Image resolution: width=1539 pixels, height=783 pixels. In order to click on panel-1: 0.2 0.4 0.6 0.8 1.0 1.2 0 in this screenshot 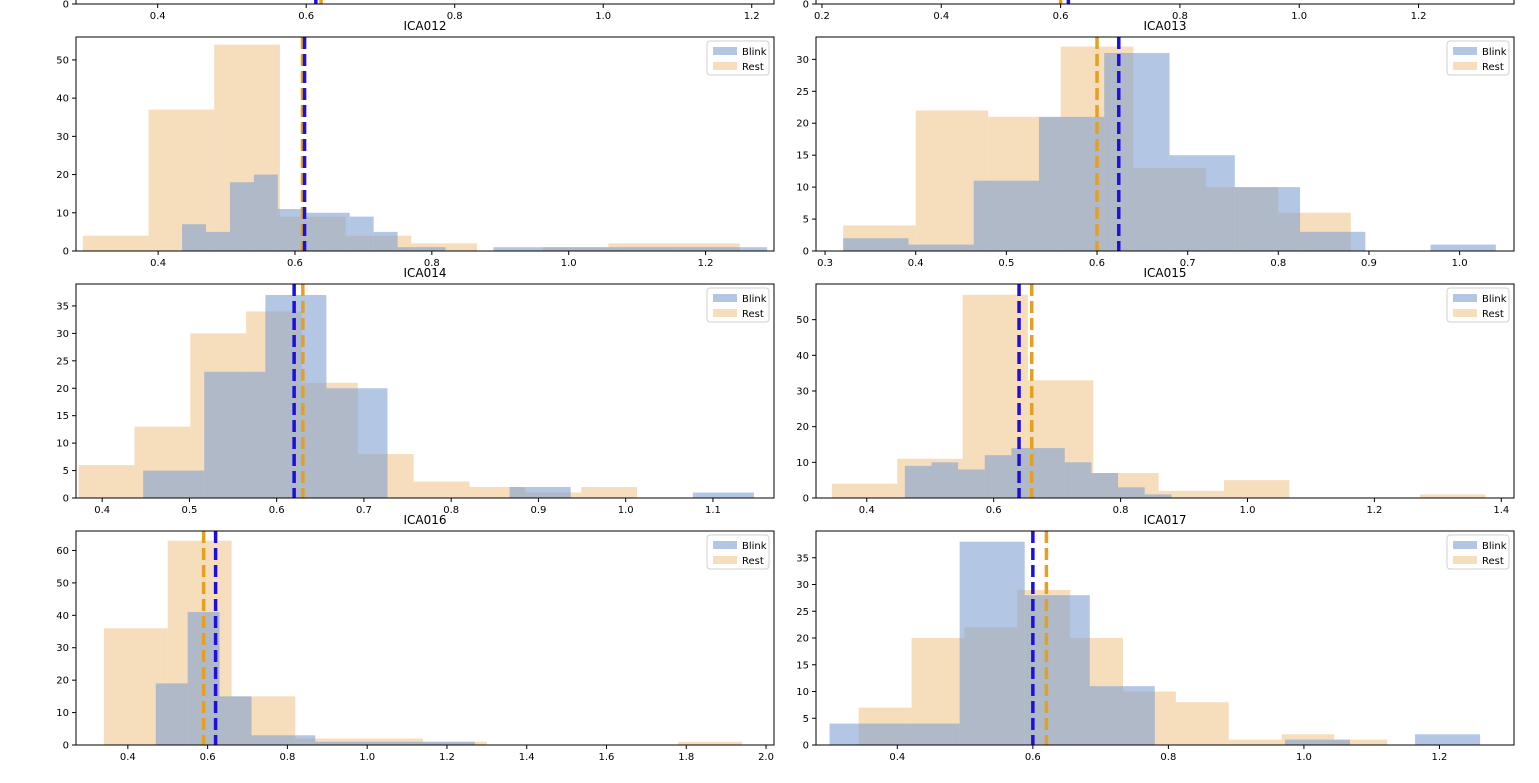, I will do `click(1159, 11)`.